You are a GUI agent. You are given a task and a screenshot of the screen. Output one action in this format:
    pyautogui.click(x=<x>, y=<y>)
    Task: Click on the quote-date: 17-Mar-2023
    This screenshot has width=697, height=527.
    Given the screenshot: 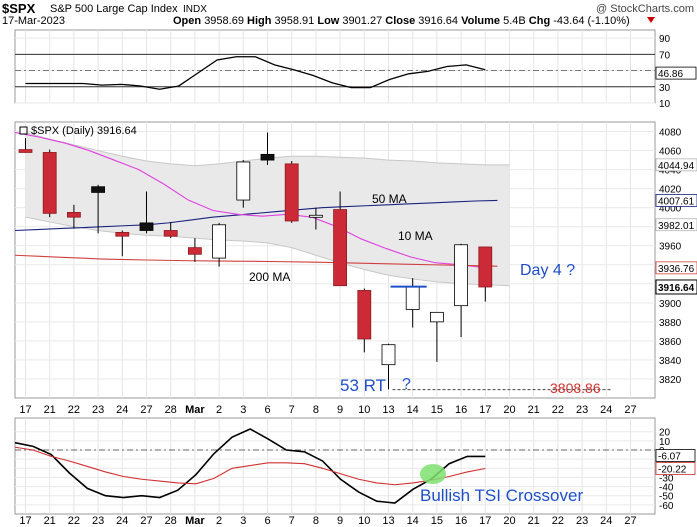 What is the action you would take?
    pyautogui.click(x=33, y=21)
    